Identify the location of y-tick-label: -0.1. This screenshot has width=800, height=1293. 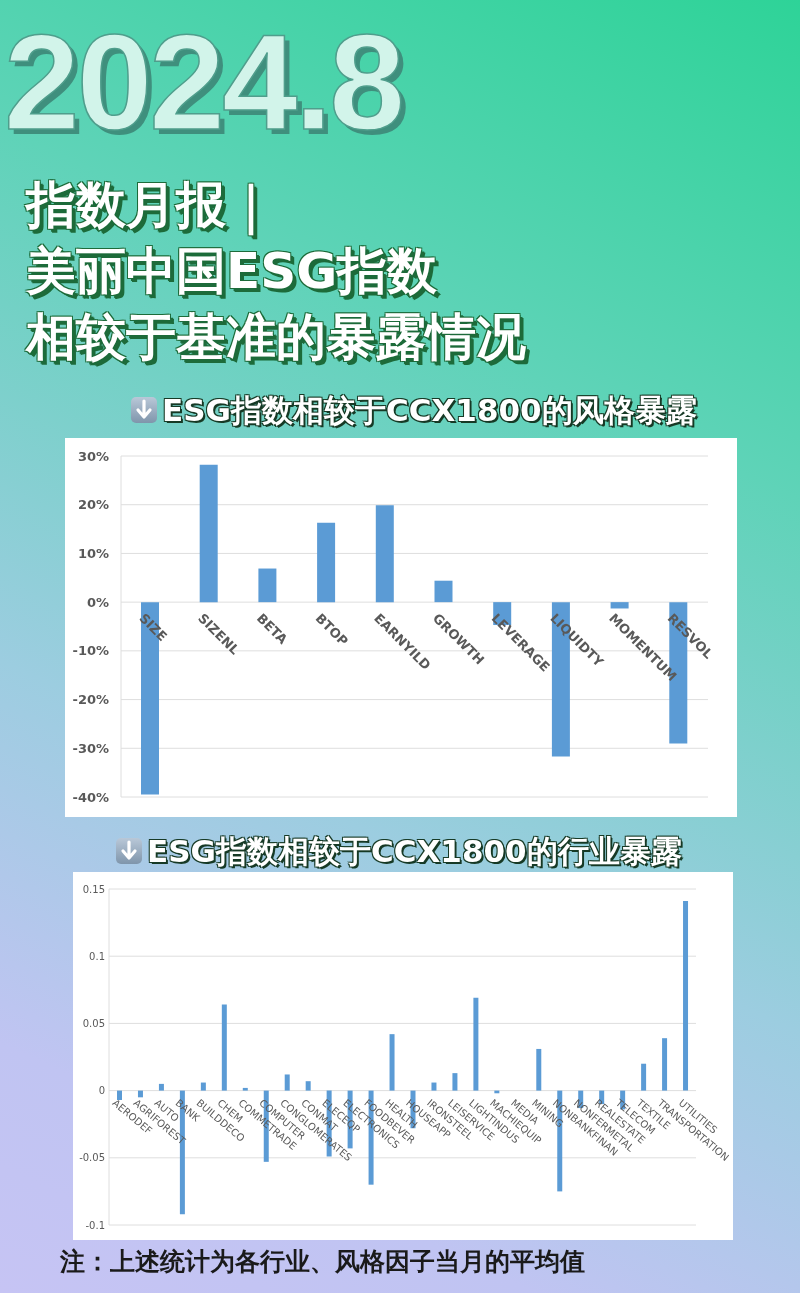
(95, 1225).